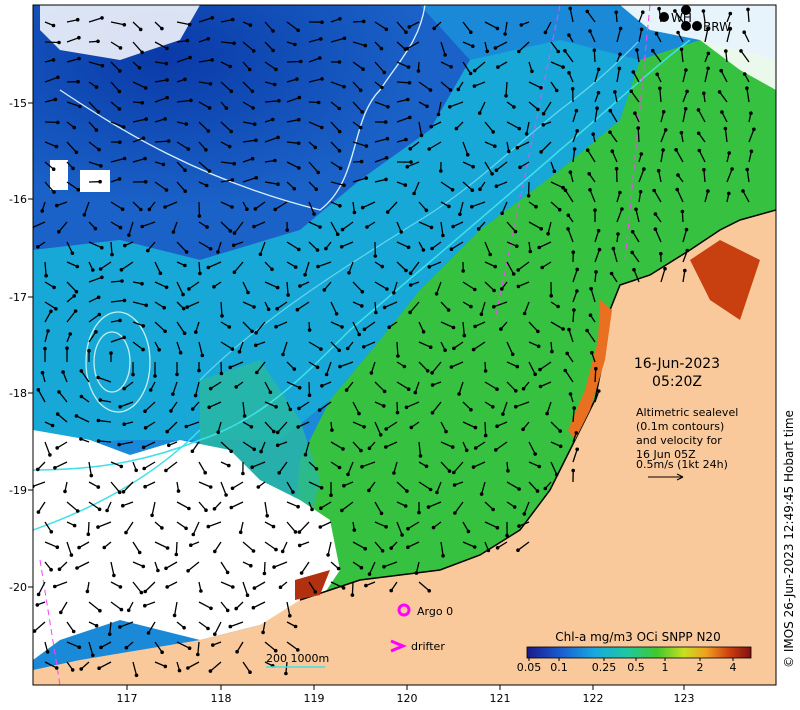 This screenshot has height=710, width=800. What do you see at coordinates (18, 393) in the screenshot?
I see `y-tick-label: -18` at bounding box center [18, 393].